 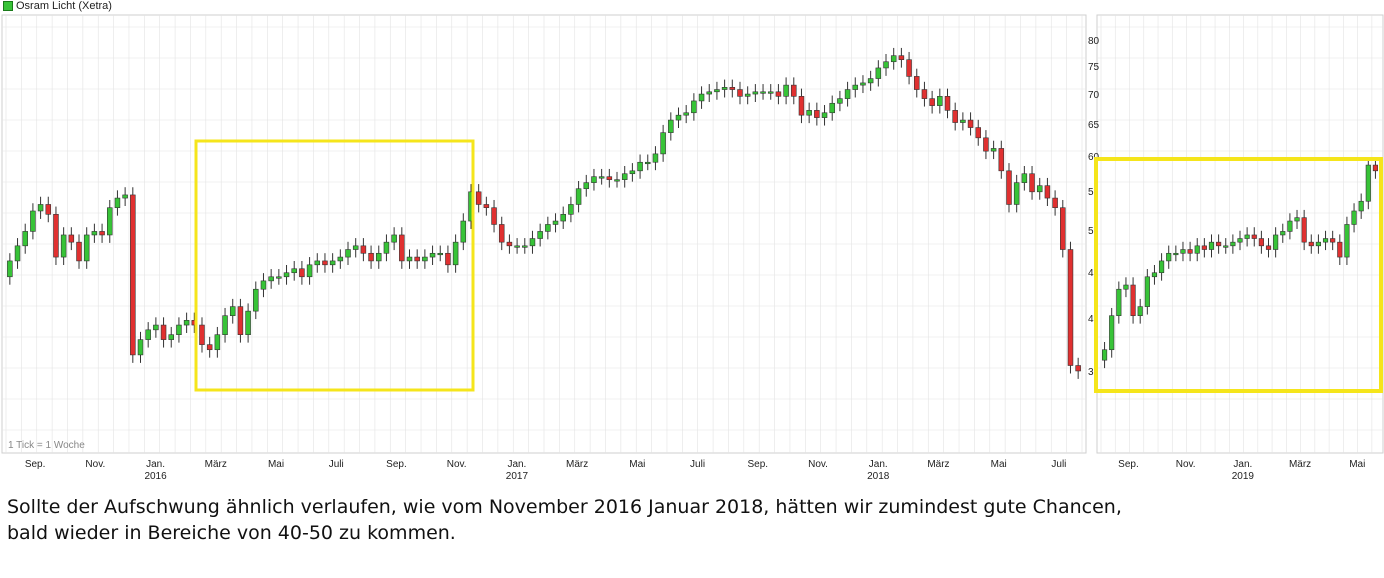 What do you see at coordinates (517, 475) in the screenshot?
I see `left-x-tick-year: 2017` at bounding box center [517, 475].